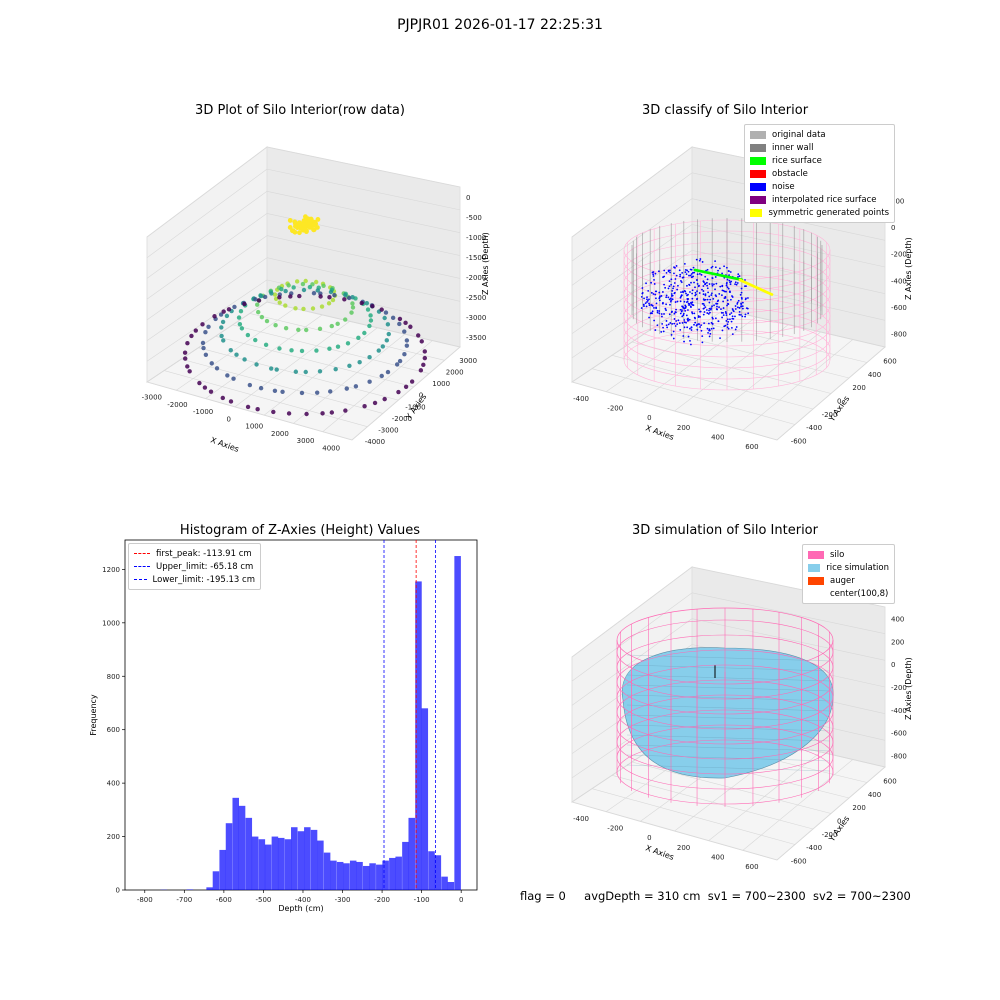 This screenshot has height=1000, width=1000. Describe the element at coordinates (819, 147) in the screenshot. I see `legend-item-inner-wall: inner wall` at that location.